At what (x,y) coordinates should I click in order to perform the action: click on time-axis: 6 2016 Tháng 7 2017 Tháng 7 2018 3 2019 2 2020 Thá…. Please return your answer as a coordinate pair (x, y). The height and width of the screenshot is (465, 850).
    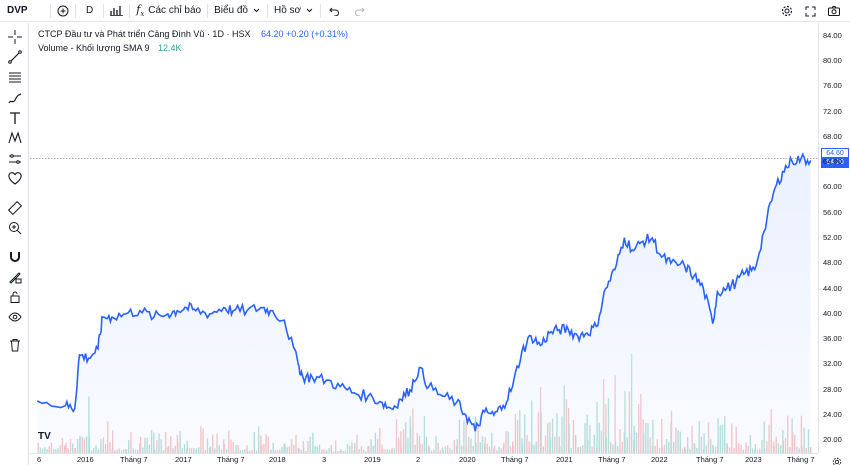
    Looking at the image, I should click on (424, 459).